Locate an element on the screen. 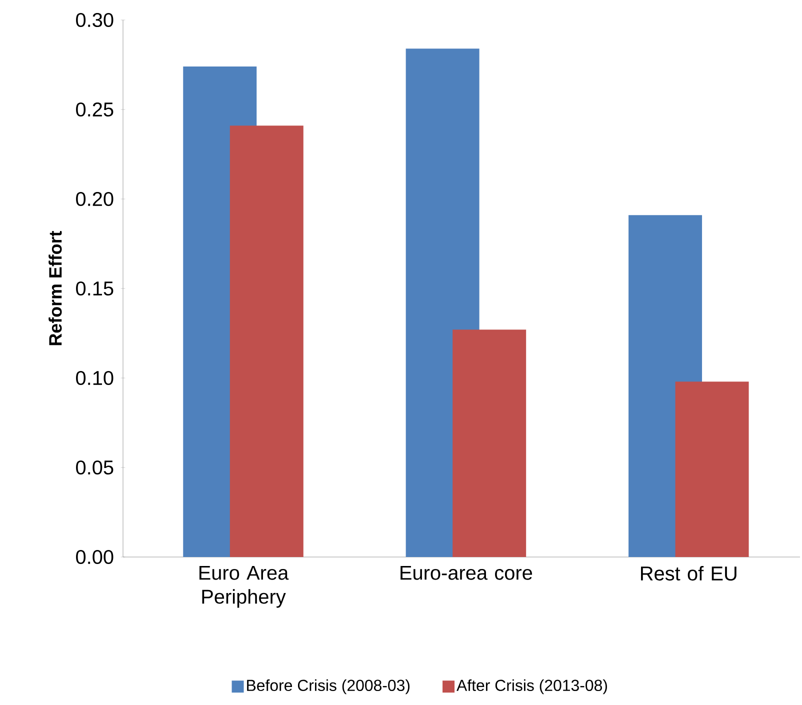 This screenshot has width=802, height=705. y-tick-label: 0.15 is located at coordinates (95, 288).